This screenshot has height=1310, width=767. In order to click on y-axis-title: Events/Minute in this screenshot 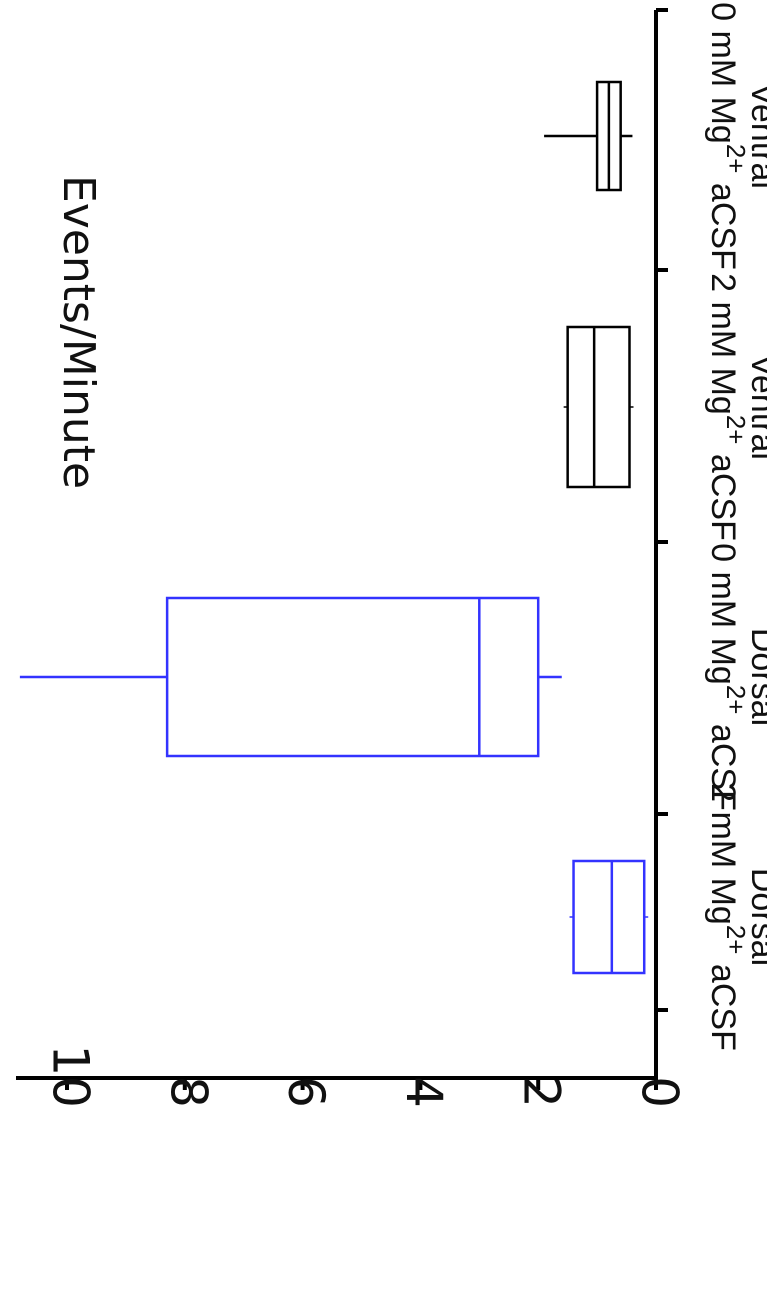, I will do `click(78, 332)`.